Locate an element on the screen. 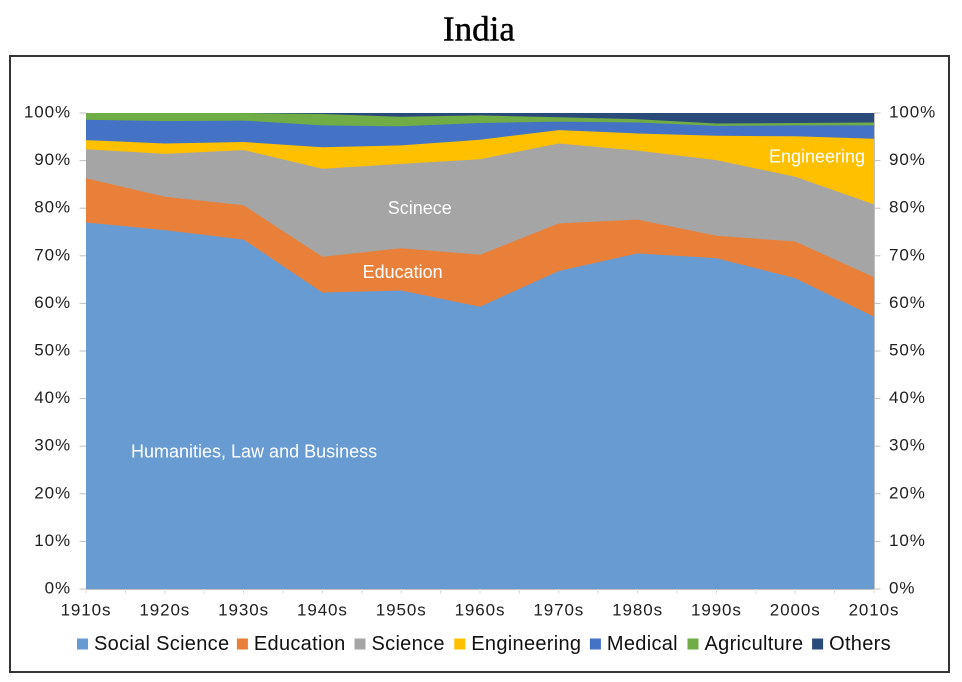 The width and height of the screenshot is (962, 682). svg-text: 1910s is located at coordinates (86, 610).